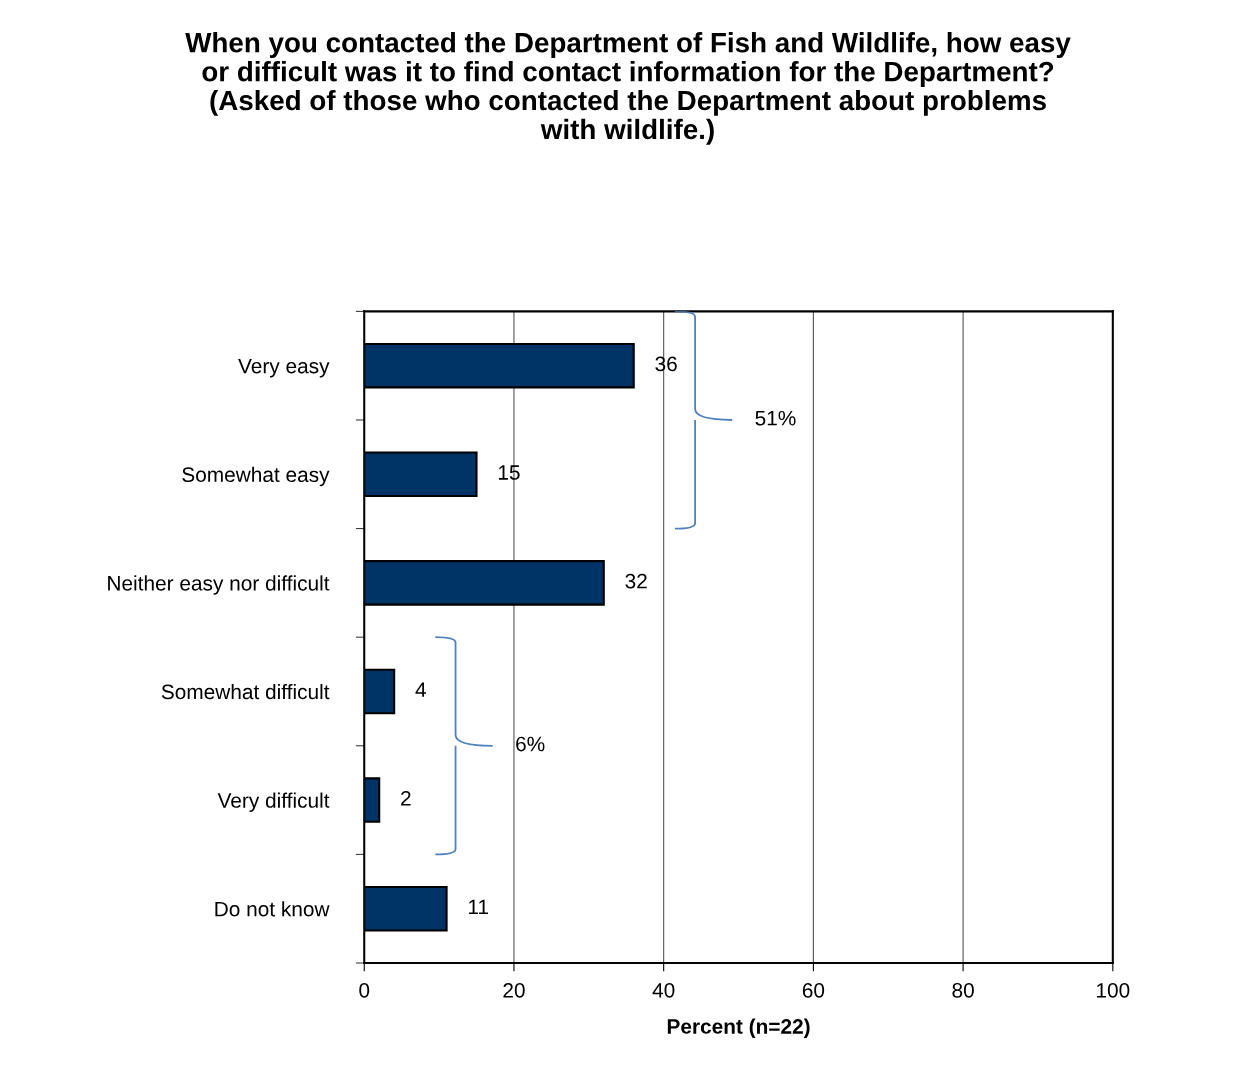 The image size is (1256, 1070). What do you see at coordinates (775, 418) in the screenshot?
I see `annotation: 51%` at bounding box center [775, 418].